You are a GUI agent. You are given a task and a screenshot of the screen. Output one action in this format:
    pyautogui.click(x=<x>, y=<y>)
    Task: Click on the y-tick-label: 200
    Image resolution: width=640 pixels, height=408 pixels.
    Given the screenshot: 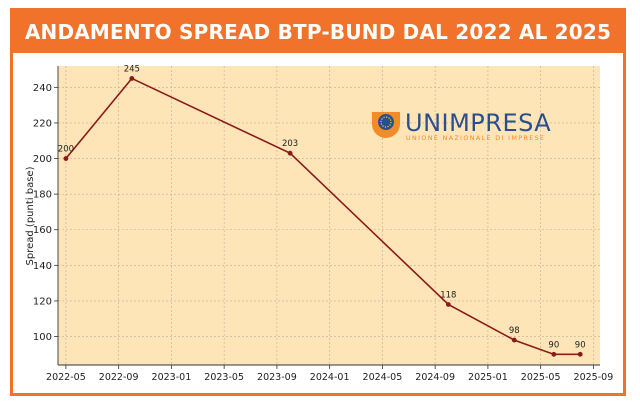 What is the action you would take?
    pyautogui.click(x=42, y=159)
    